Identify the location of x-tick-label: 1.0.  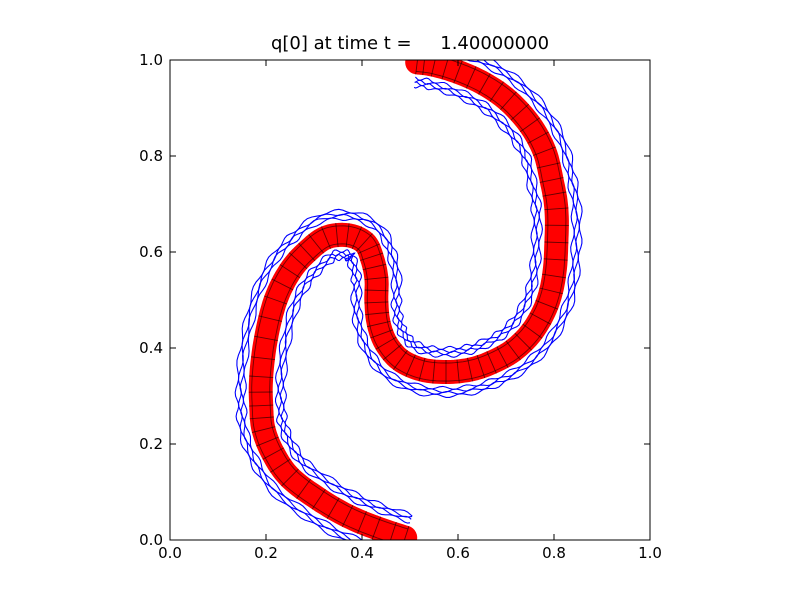
(650, 553).